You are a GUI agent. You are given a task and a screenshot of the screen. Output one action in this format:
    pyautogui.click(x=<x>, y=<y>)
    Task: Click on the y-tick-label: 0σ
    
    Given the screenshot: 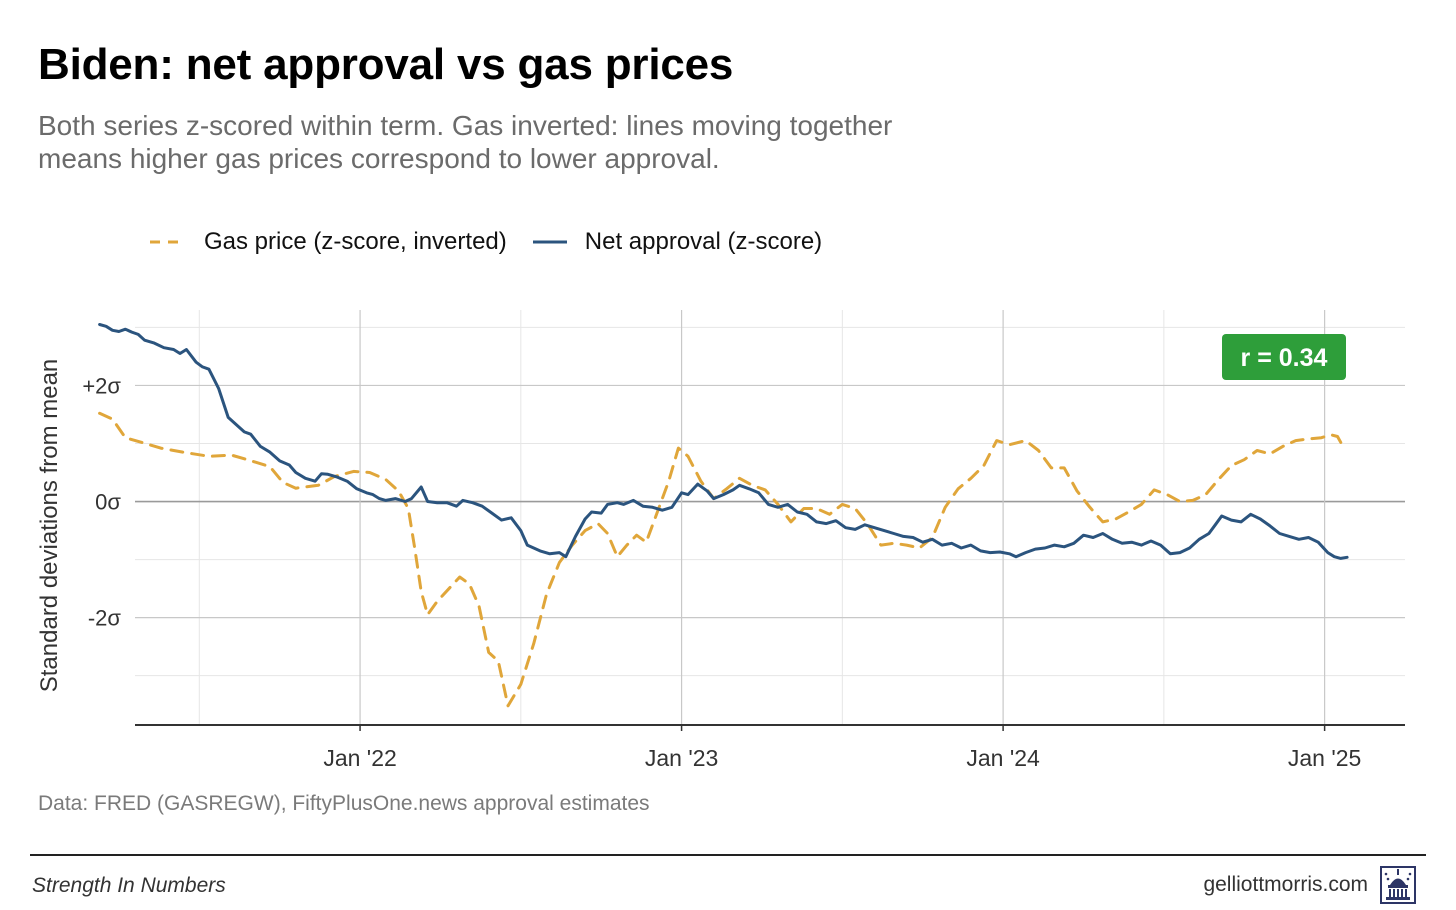 What is the action you would take?
    pyautogui.click(x=108, y=502)
    